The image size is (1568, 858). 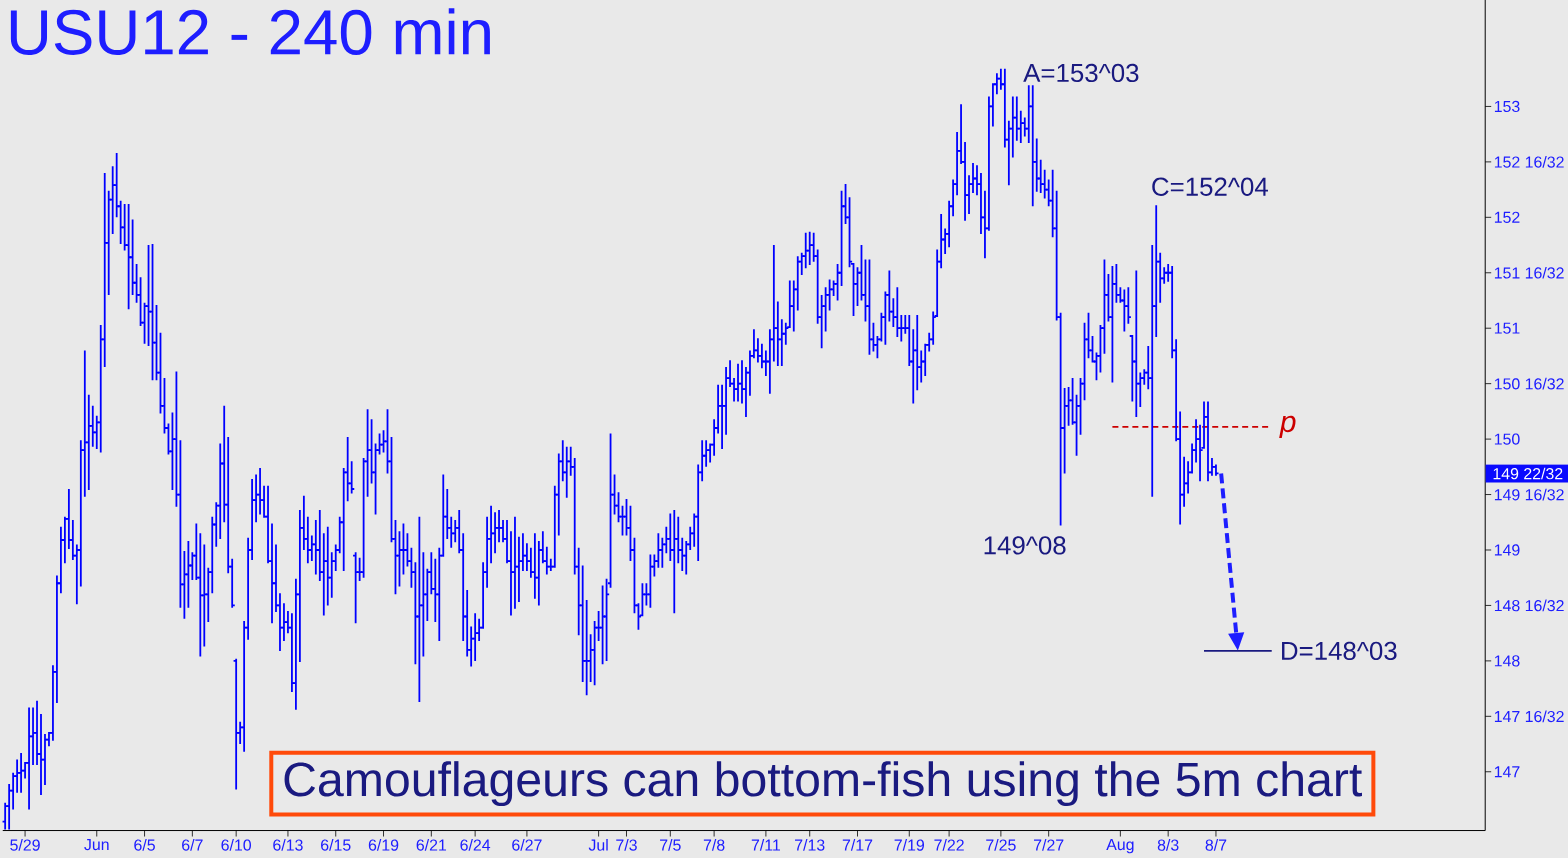 What do you see at coordinates (714, 844) in the screenshot?
I see `x-tick-label: 7/8` at bounding box center [714, 844].